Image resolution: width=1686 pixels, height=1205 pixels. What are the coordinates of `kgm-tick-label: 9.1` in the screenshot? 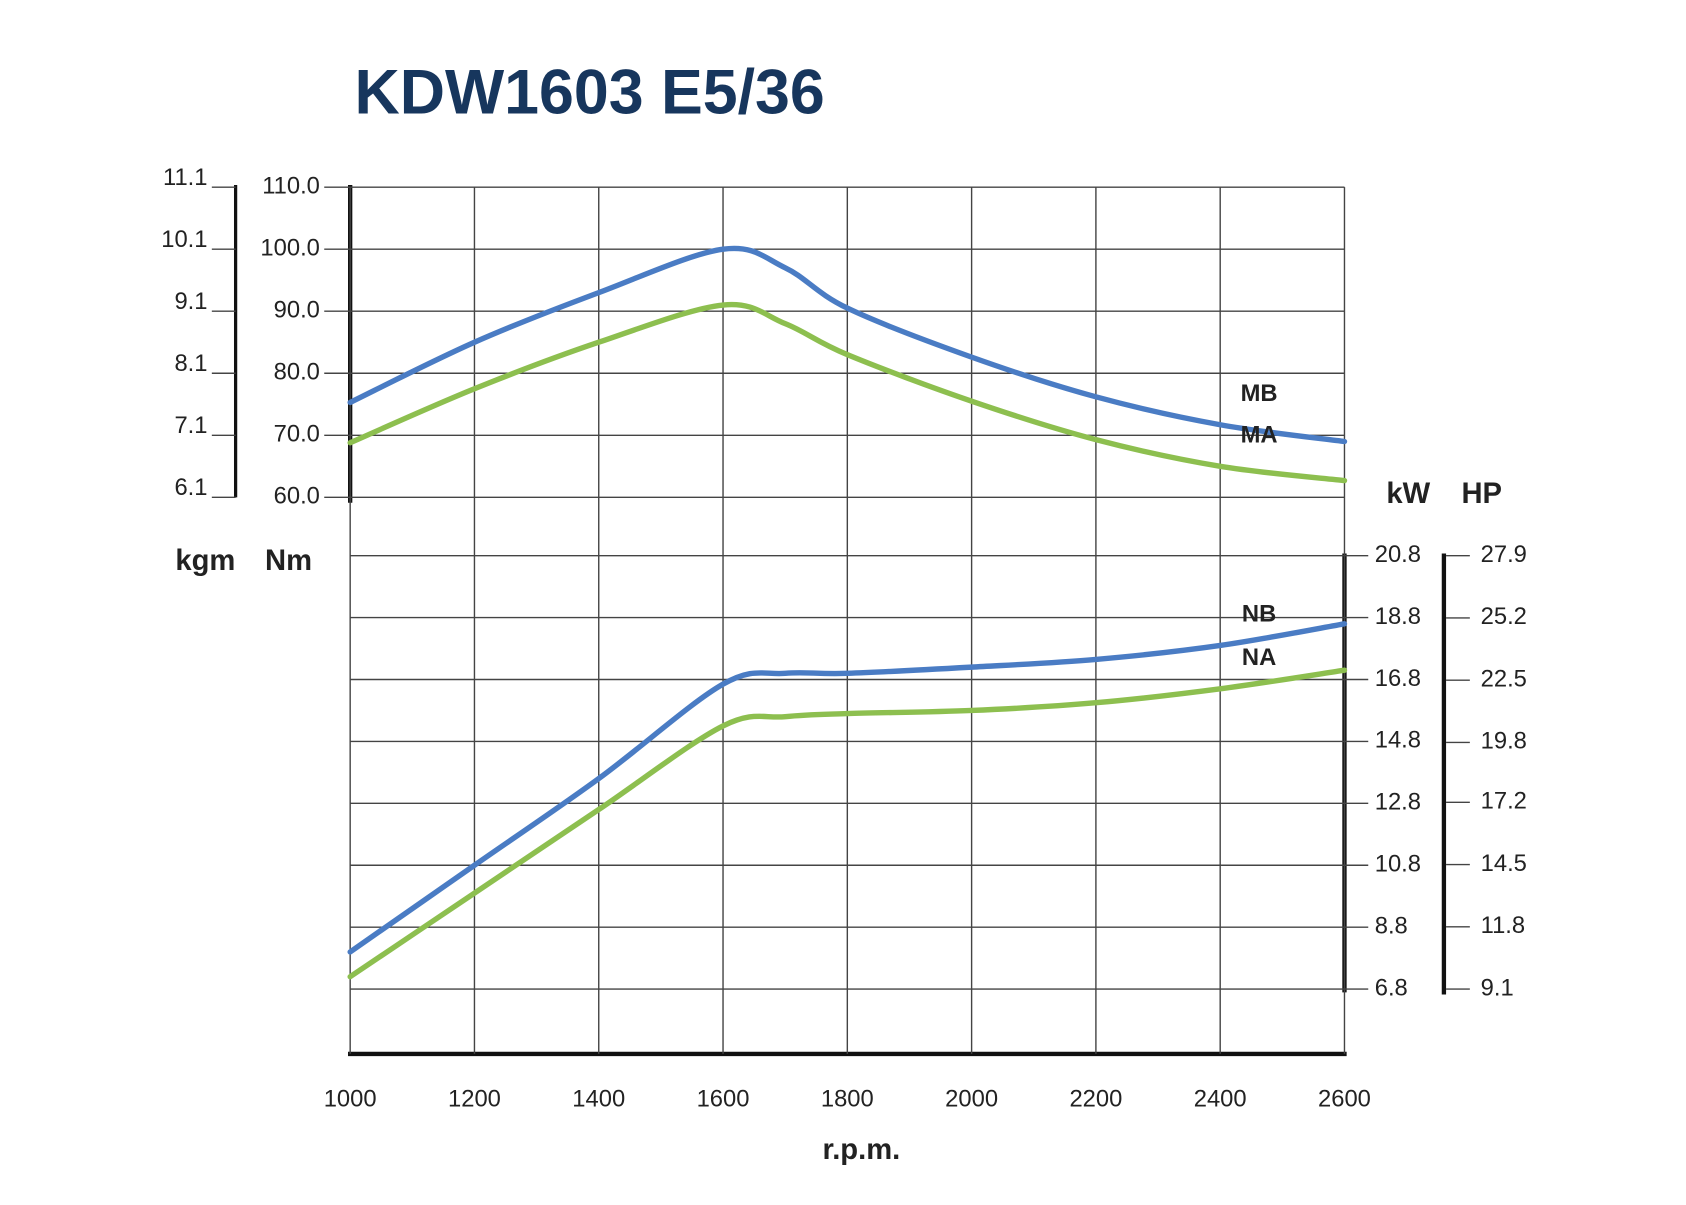 It's located at (190, 301).